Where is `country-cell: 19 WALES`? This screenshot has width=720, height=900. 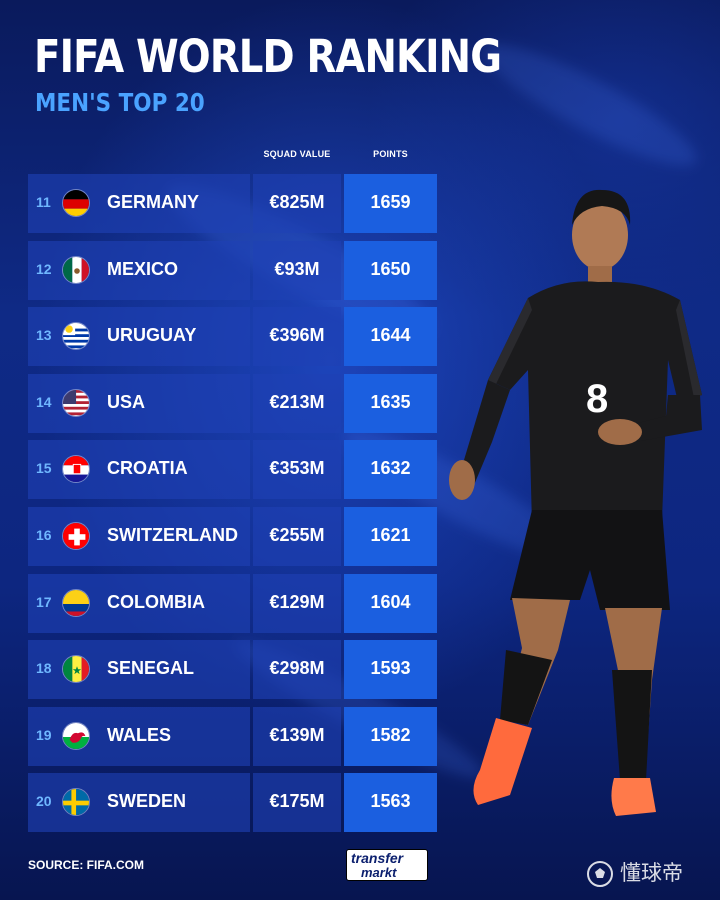
country-cell: 19 WALES is located at coordinates (139, 736).